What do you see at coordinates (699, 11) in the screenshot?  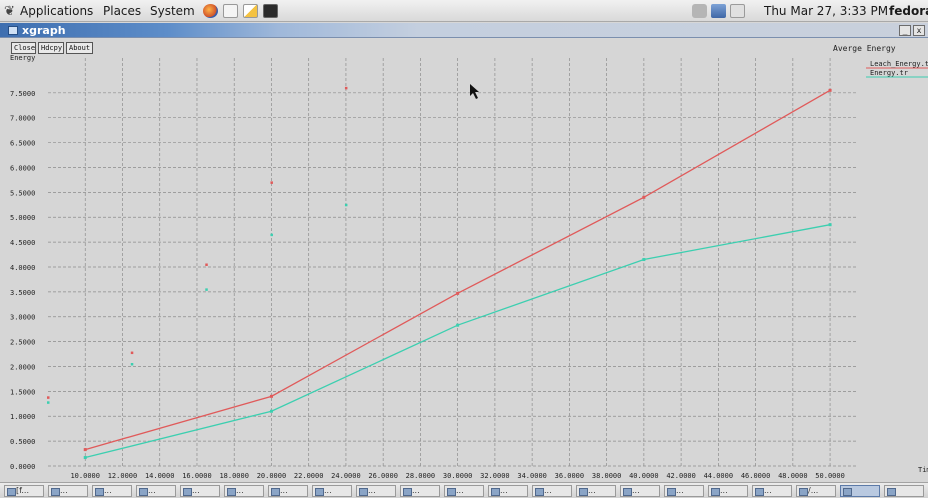 I see `volume-icon` at bounding box center [699, 11].